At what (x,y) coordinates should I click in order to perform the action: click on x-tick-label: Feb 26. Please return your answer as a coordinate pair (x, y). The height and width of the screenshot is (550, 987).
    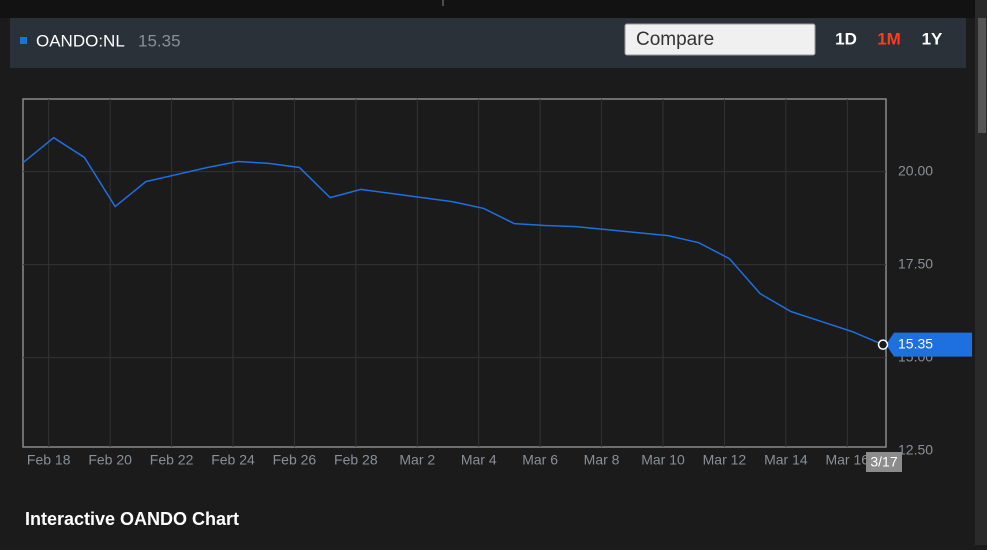
    Looking at the image, I should click on (295, 460).